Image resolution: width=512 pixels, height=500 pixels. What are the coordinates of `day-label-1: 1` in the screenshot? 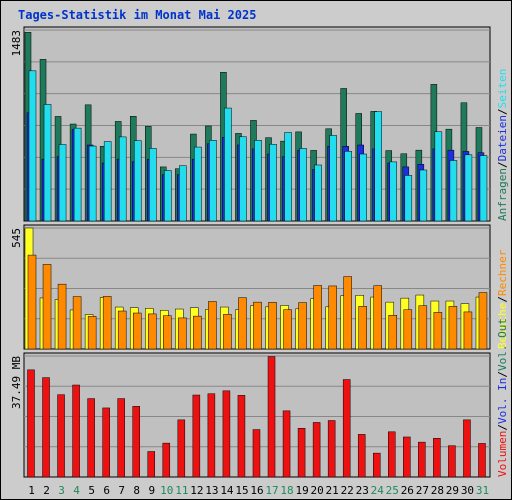 It's located at (31, 490).